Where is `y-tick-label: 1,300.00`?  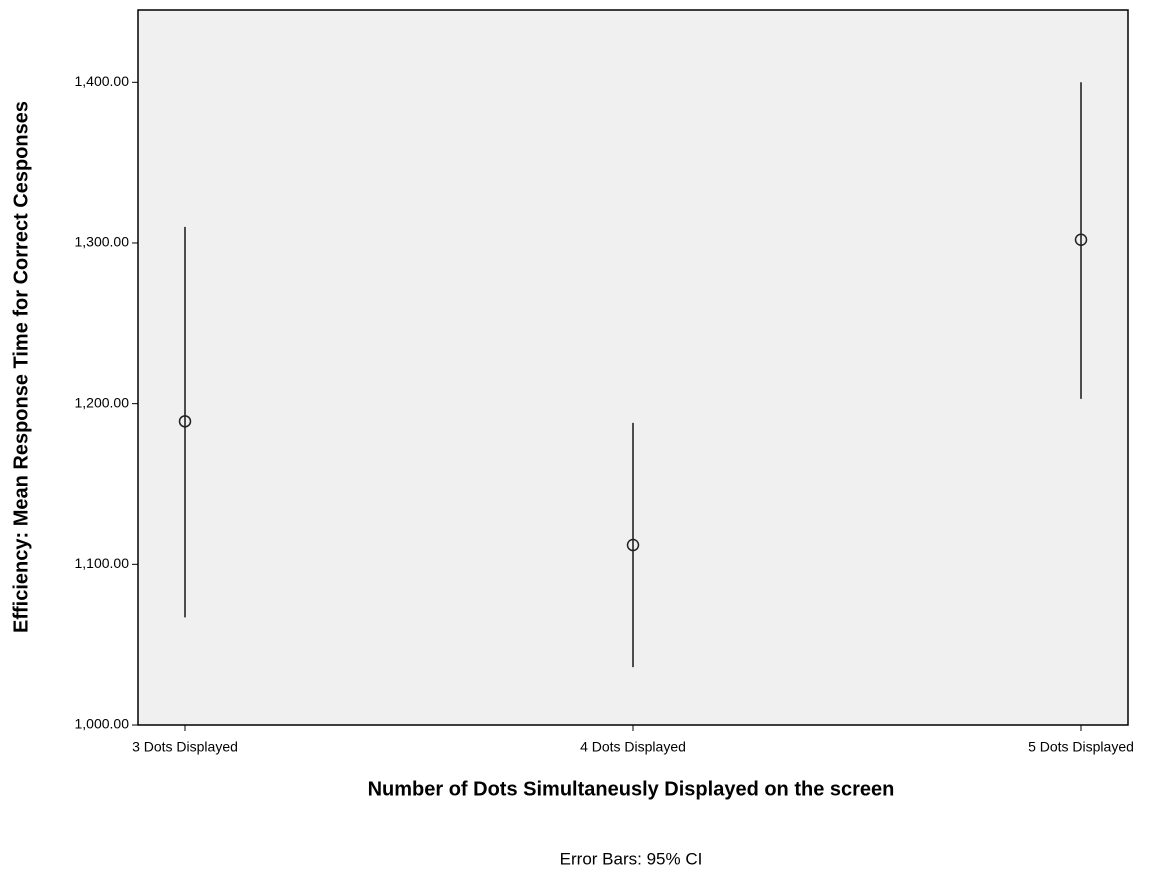 y-tick-label: 1,300.00 is located at coordinates (102, 242).